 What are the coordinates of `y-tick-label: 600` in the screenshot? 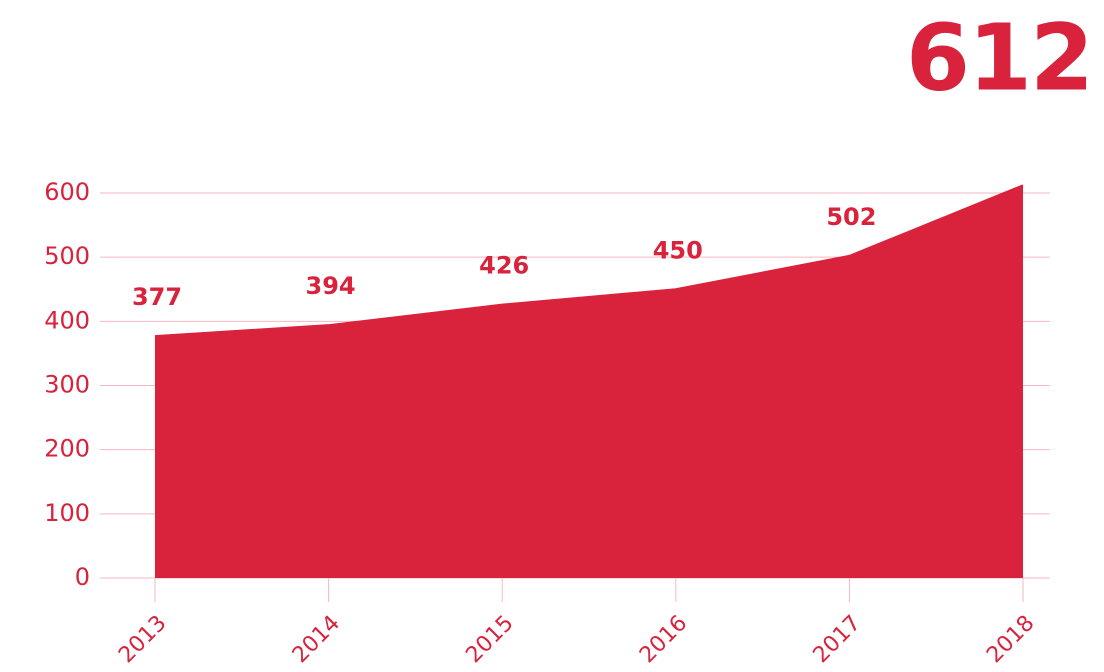 It's located at (67, 192).